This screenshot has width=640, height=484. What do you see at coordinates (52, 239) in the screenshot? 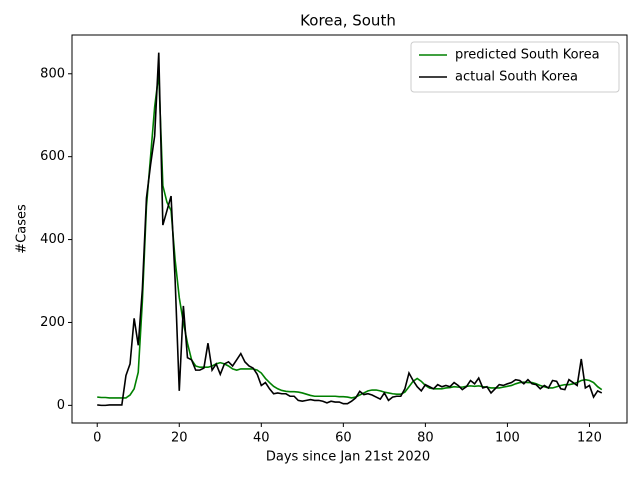
I see `y-tick-label: 400` at bounding box center [52, 239].